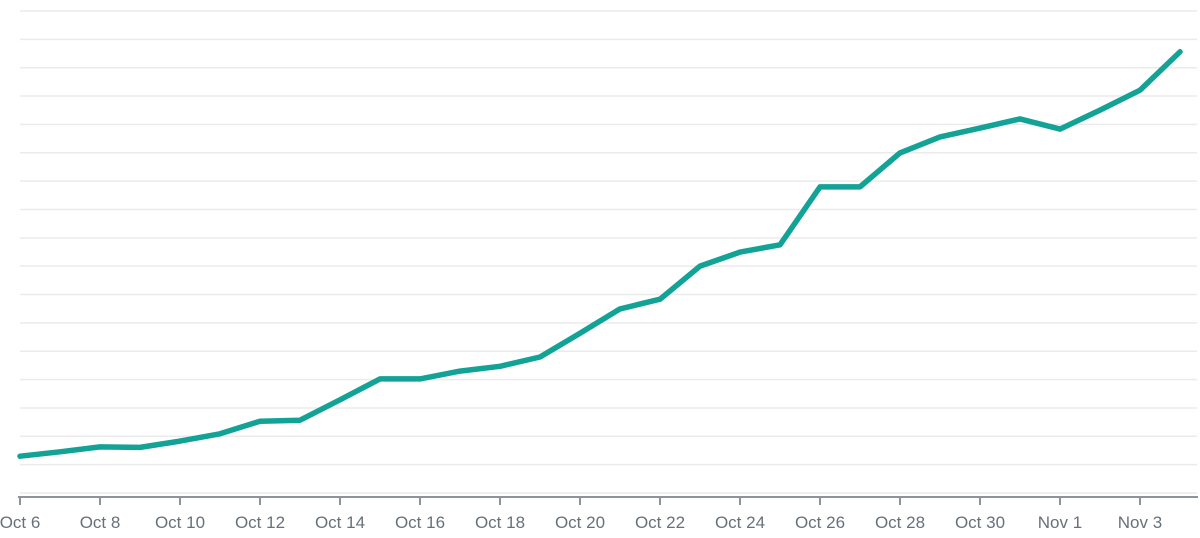 The image size is (1200, 538). What do you see at coordinates (660, 522) in the screenshot?
I see `x-axis-label: Oct 22` at bounding box center [660, 522].